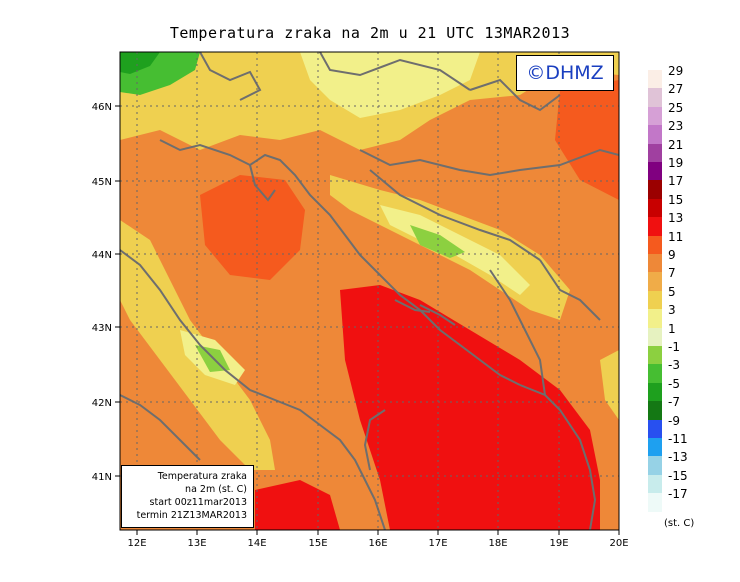  What do you see at coordinates (672, 310) in the screenshot?
I see `legend-label: 3` at bounding box center [672, 310].